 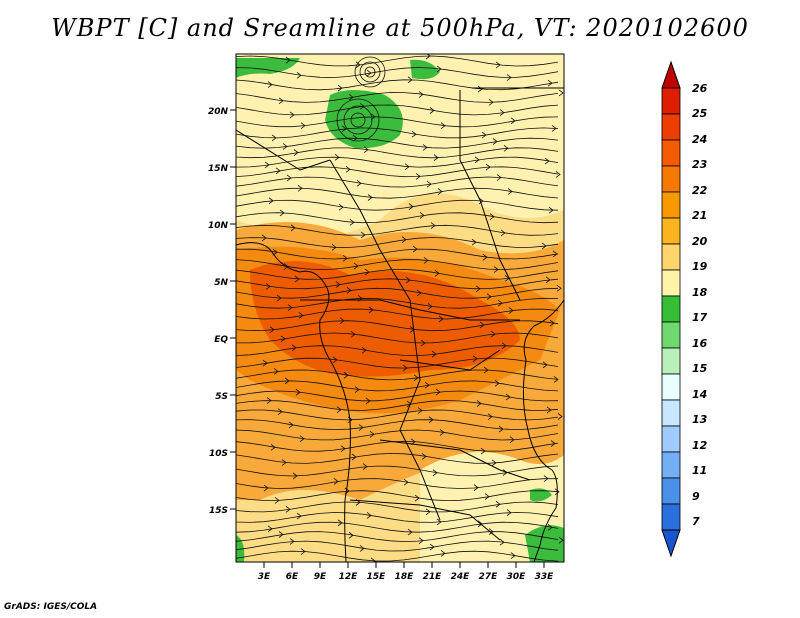 I want to click on lon-label: 6E, so click(x=292, y=577).